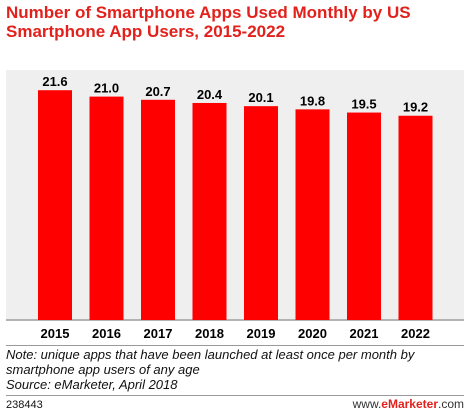 This screenshot has width=470, height=417. Describe the element at coordinates (92, 384) in the screenshot. I see `source-line: Source: eMarketer, April 2018` at that location.